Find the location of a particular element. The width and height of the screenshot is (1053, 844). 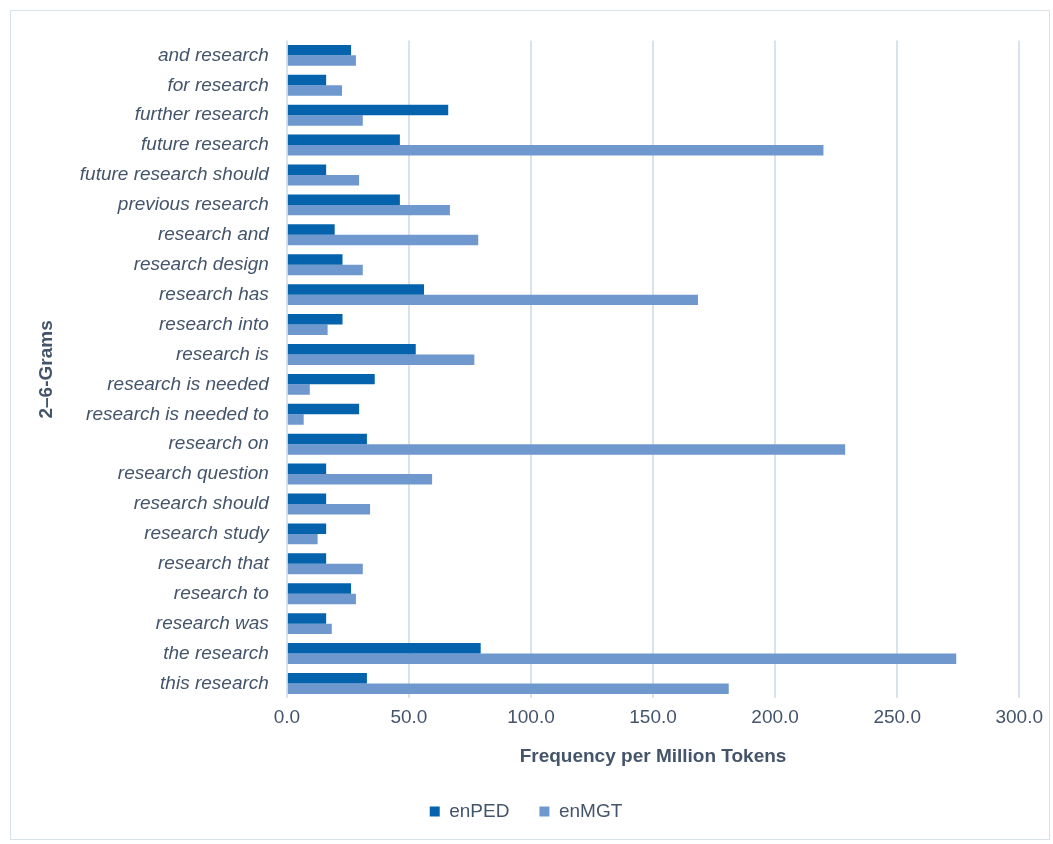

y-tick-label: and research is located at coordinates (213, 54).